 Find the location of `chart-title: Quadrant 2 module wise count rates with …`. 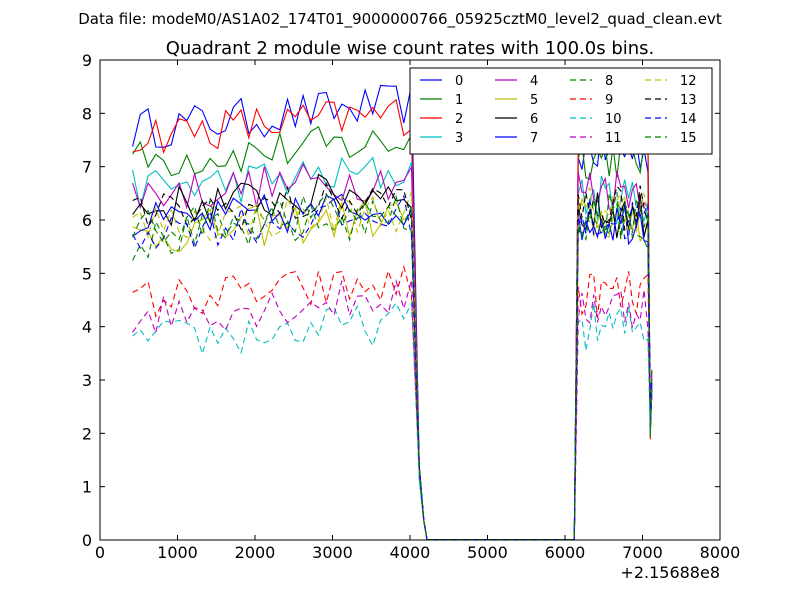

chart-title: Quadrant 2 module wise count rates with … is located at coordinates (410, 48).